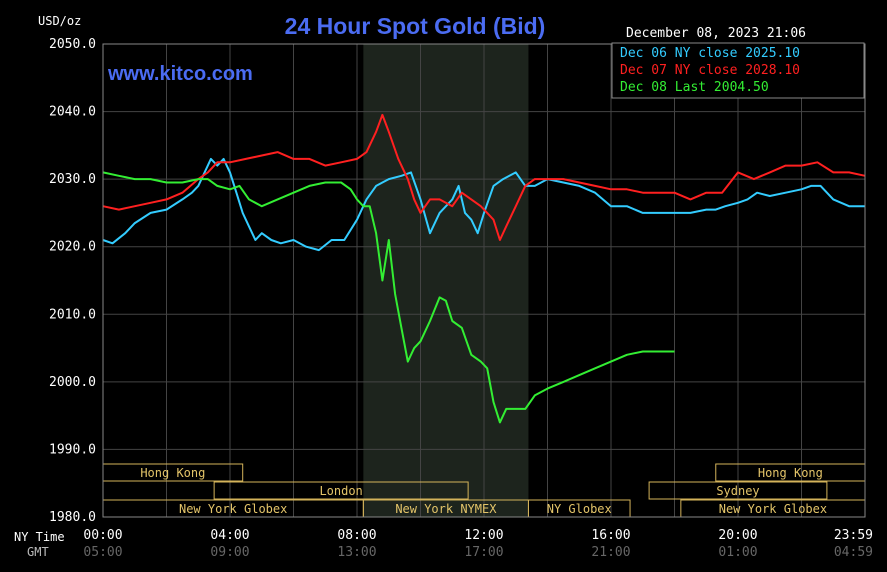  I want to click on y-tick-label: 1980.0, so click(72, 517).